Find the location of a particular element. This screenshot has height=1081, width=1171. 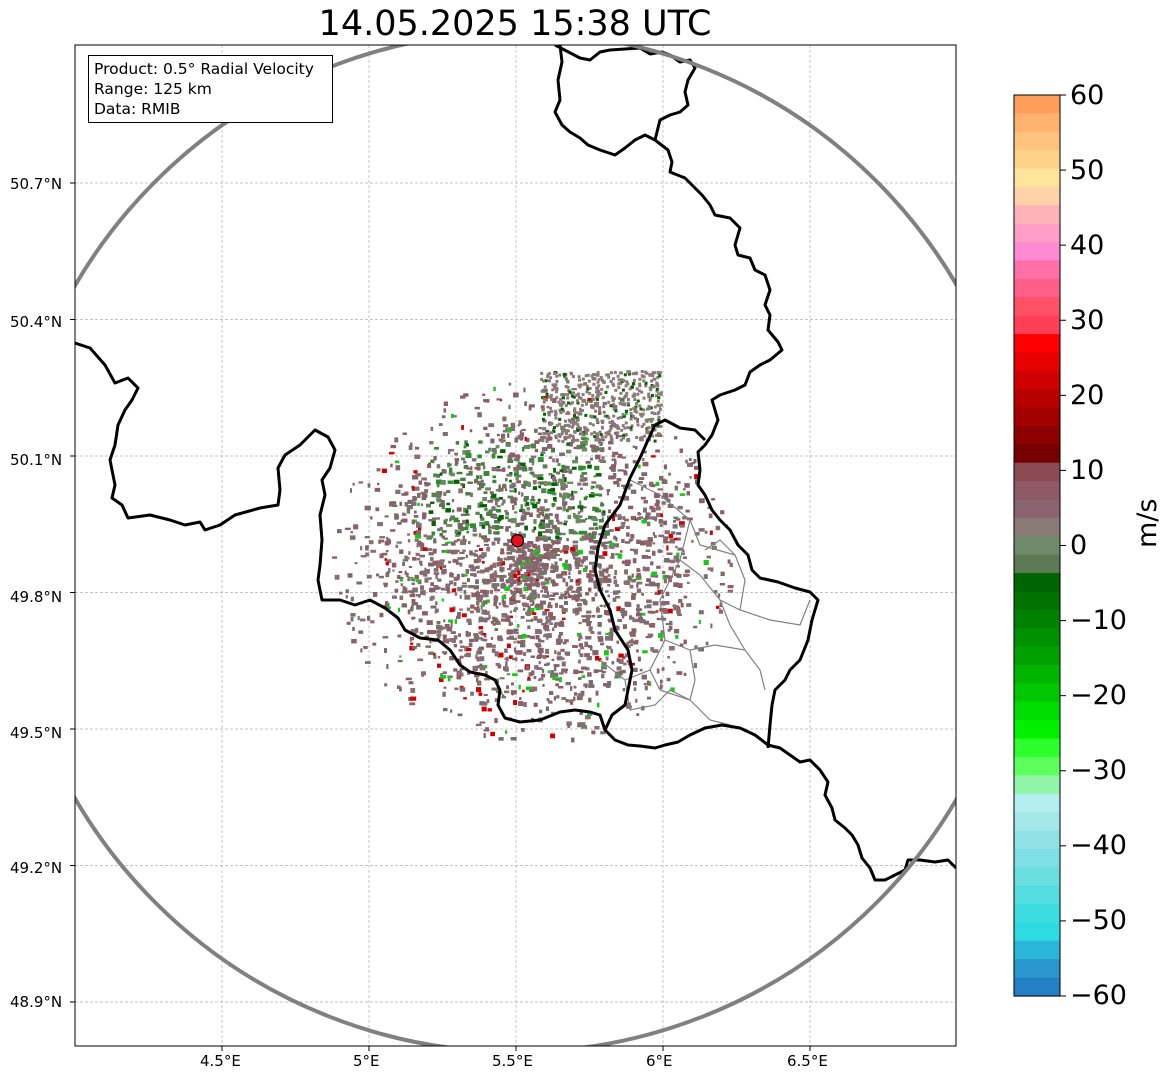

colorbar-tick-label: −40 is located at coordinates (1098, 845).